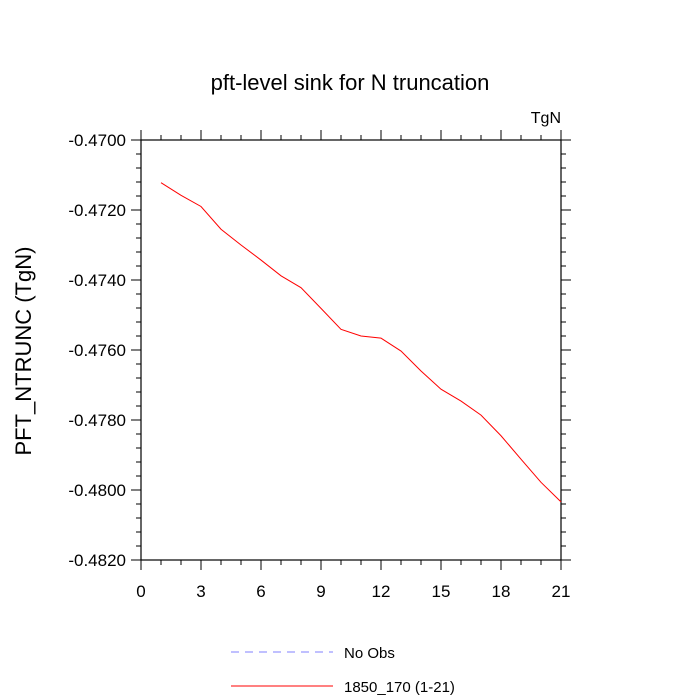  I want to click on y-tick-label: -0.4760, so click(97, 350).